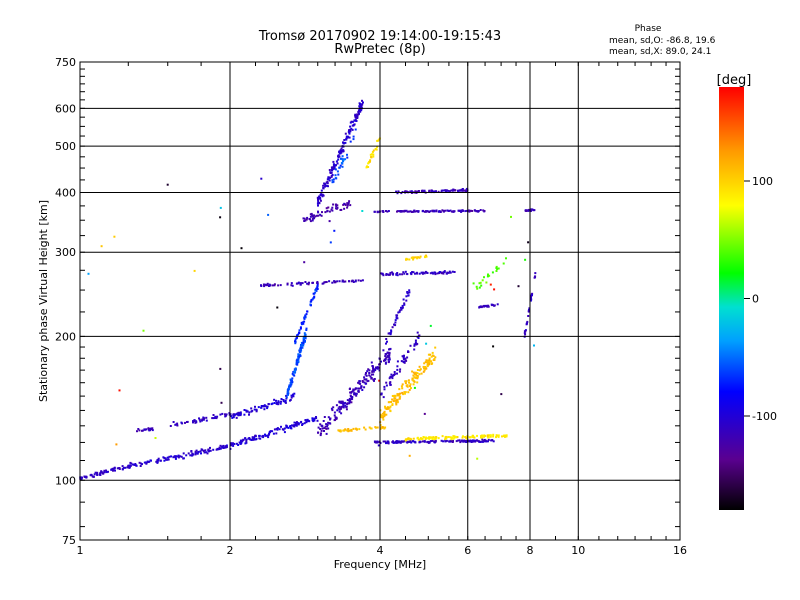  I want to click on x-axis-label: Frequency [MHz], so click(380, 564).